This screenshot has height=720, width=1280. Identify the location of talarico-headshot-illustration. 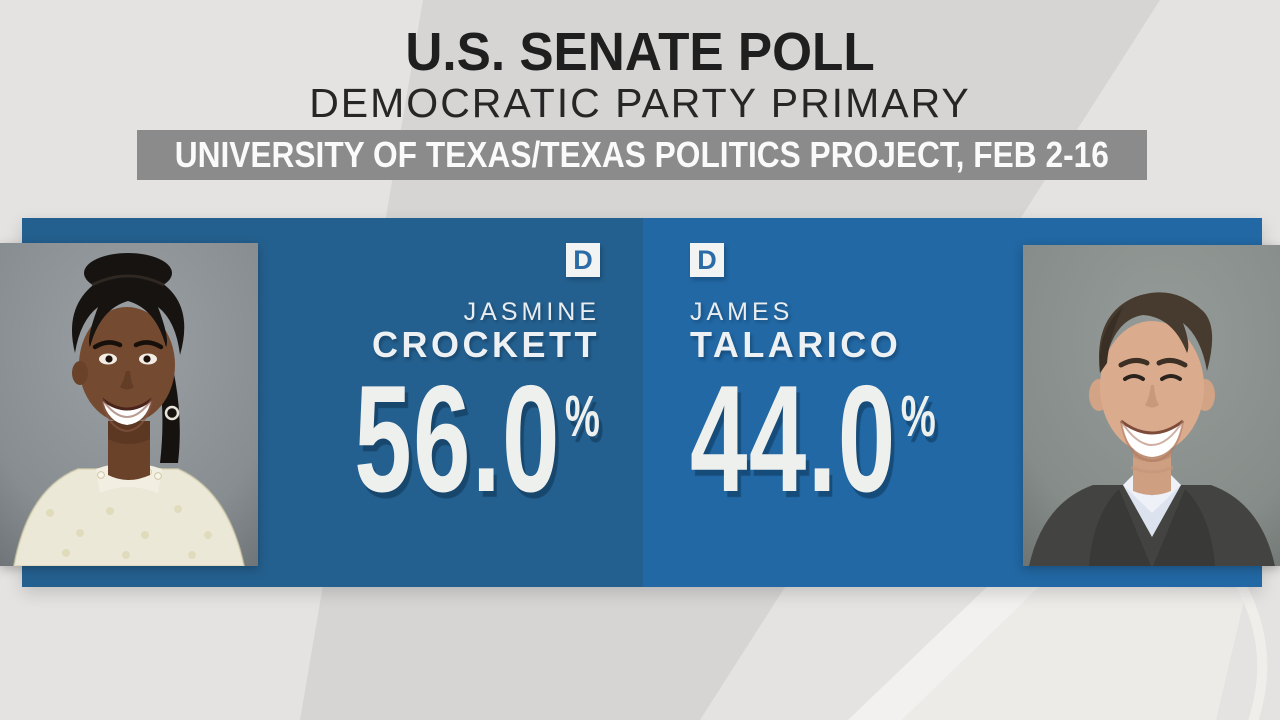
(1151, 405).